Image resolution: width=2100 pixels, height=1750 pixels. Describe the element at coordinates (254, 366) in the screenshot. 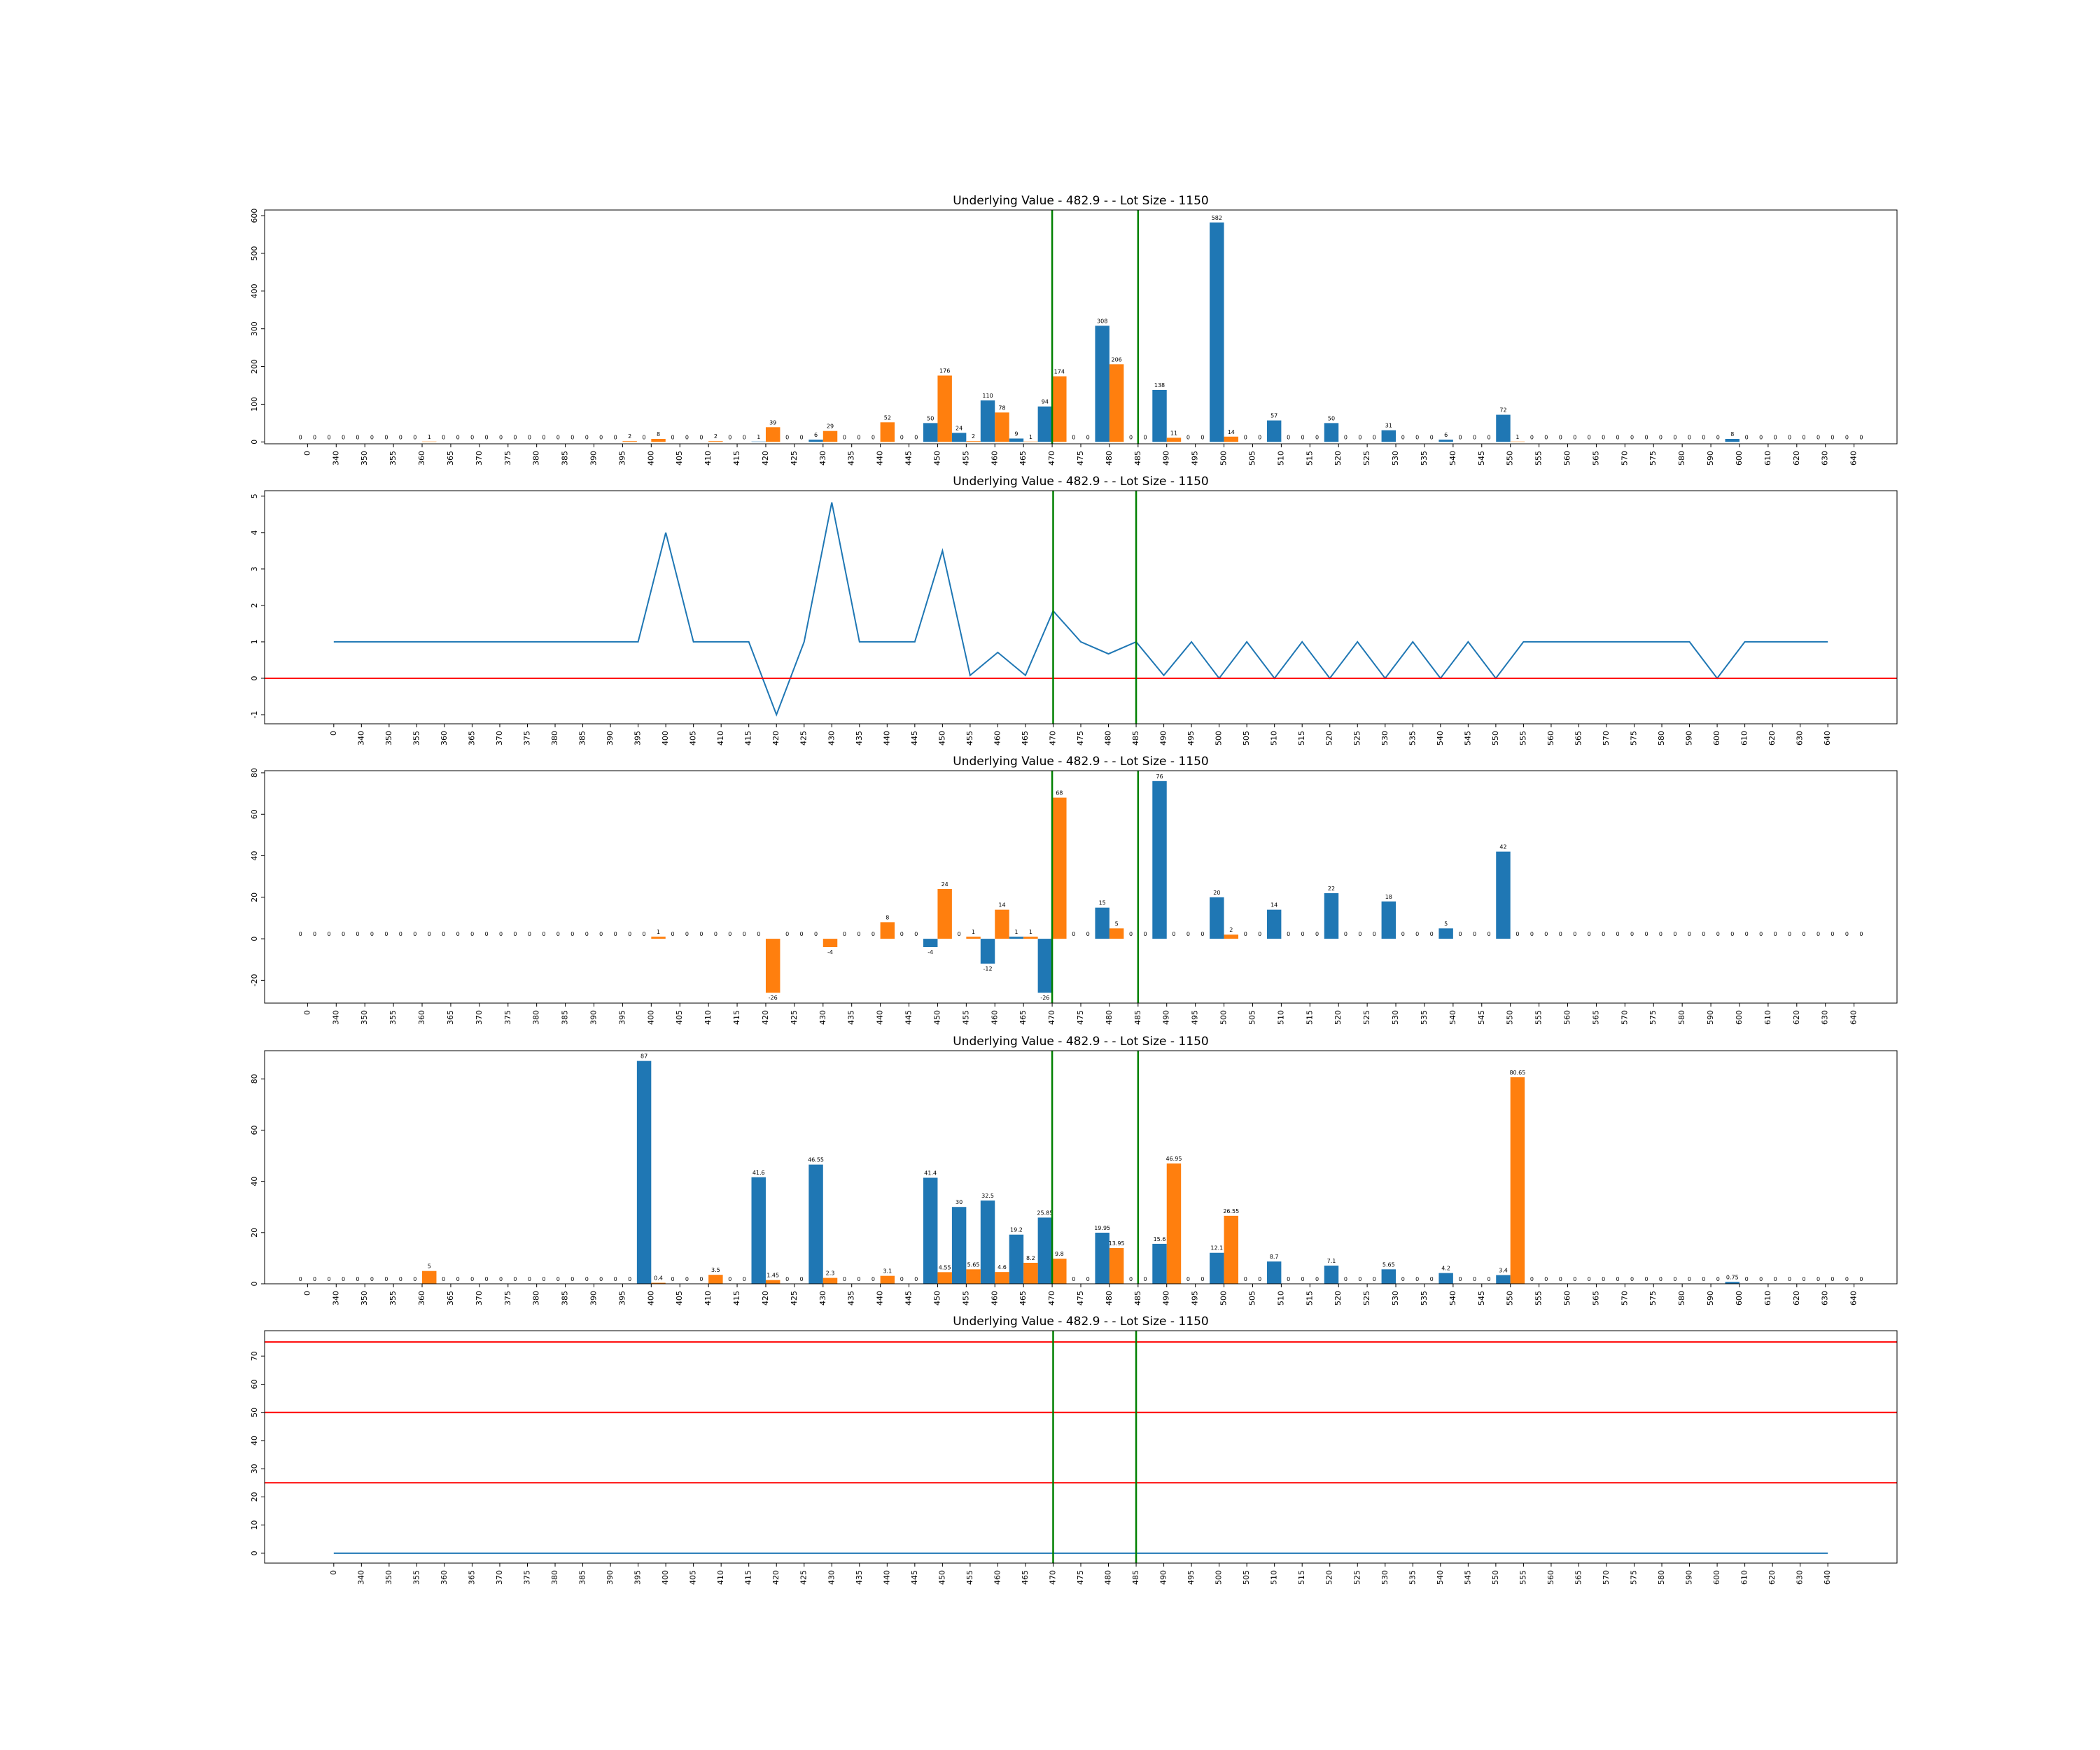

I see `y-tick-label: 200` at that location.